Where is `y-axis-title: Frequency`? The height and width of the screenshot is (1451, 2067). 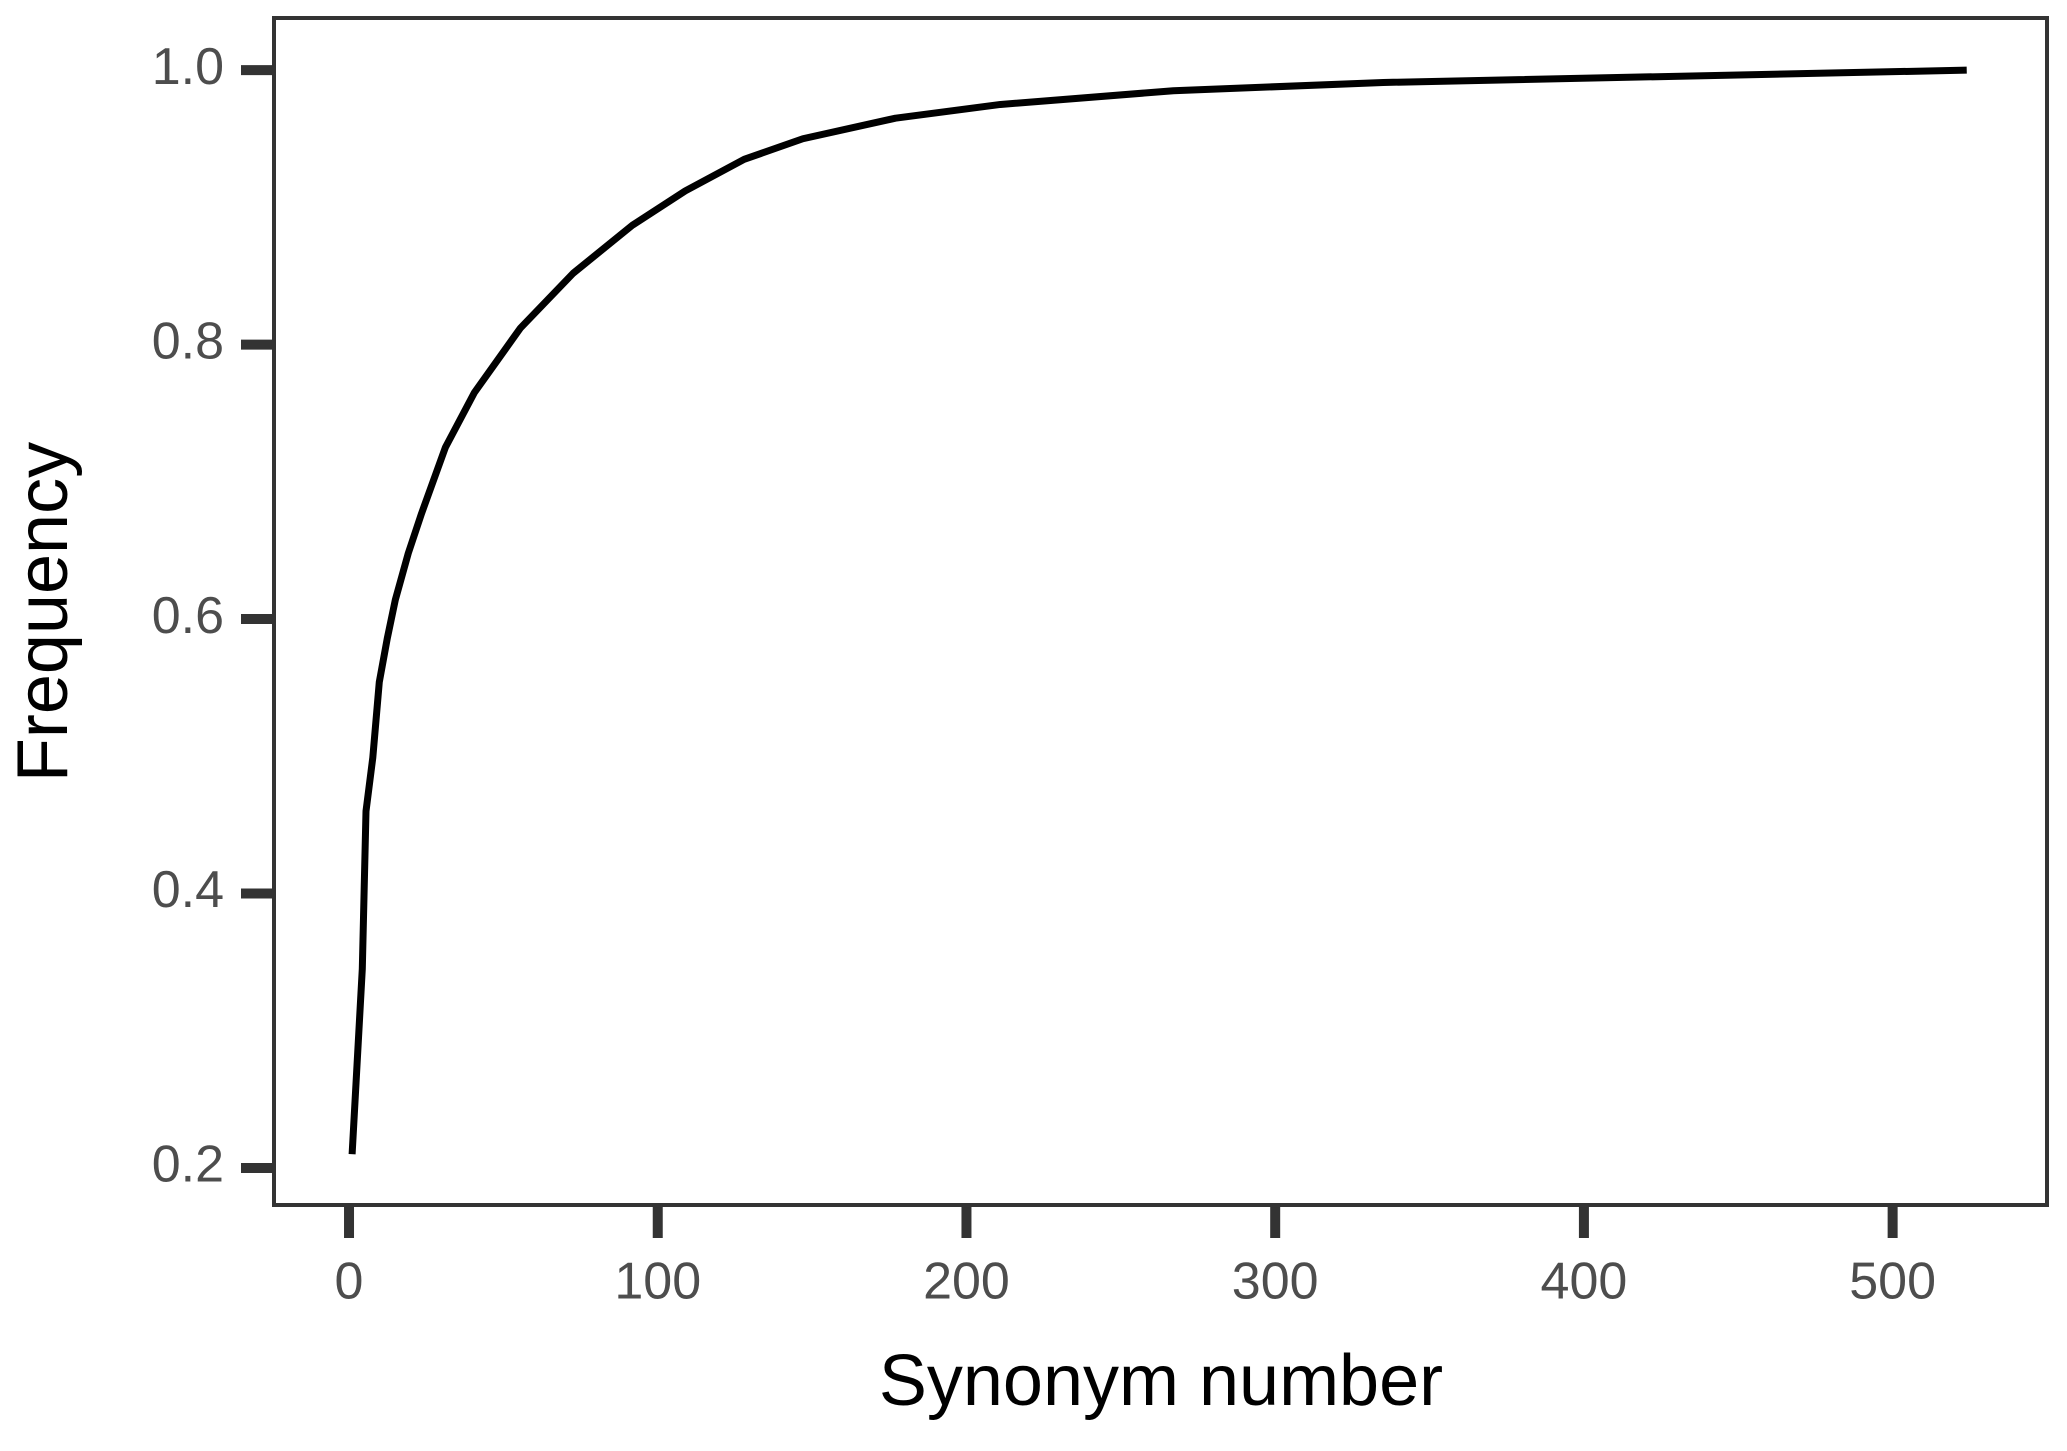
y-axis-title: Frequency is located at coordinates (43, 612).